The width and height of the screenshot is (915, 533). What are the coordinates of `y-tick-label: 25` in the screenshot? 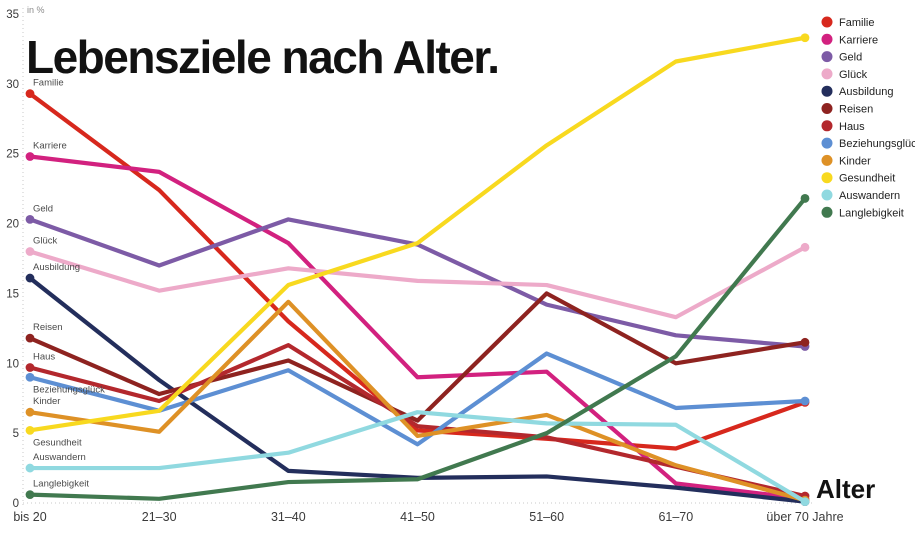 It's located at (12, 155).